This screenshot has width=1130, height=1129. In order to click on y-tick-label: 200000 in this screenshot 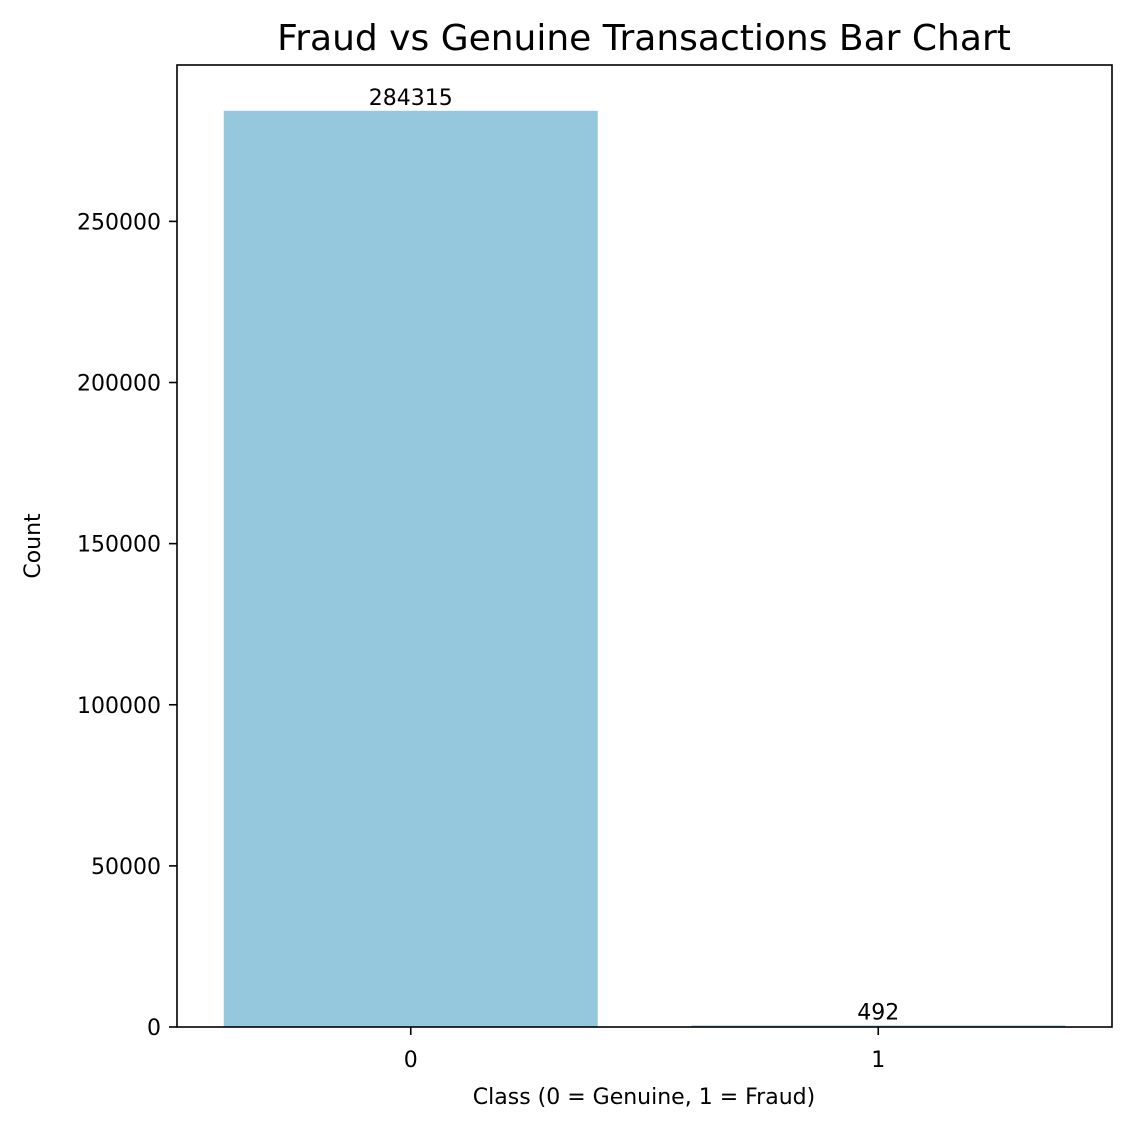, I will do `click(119, 384)`.